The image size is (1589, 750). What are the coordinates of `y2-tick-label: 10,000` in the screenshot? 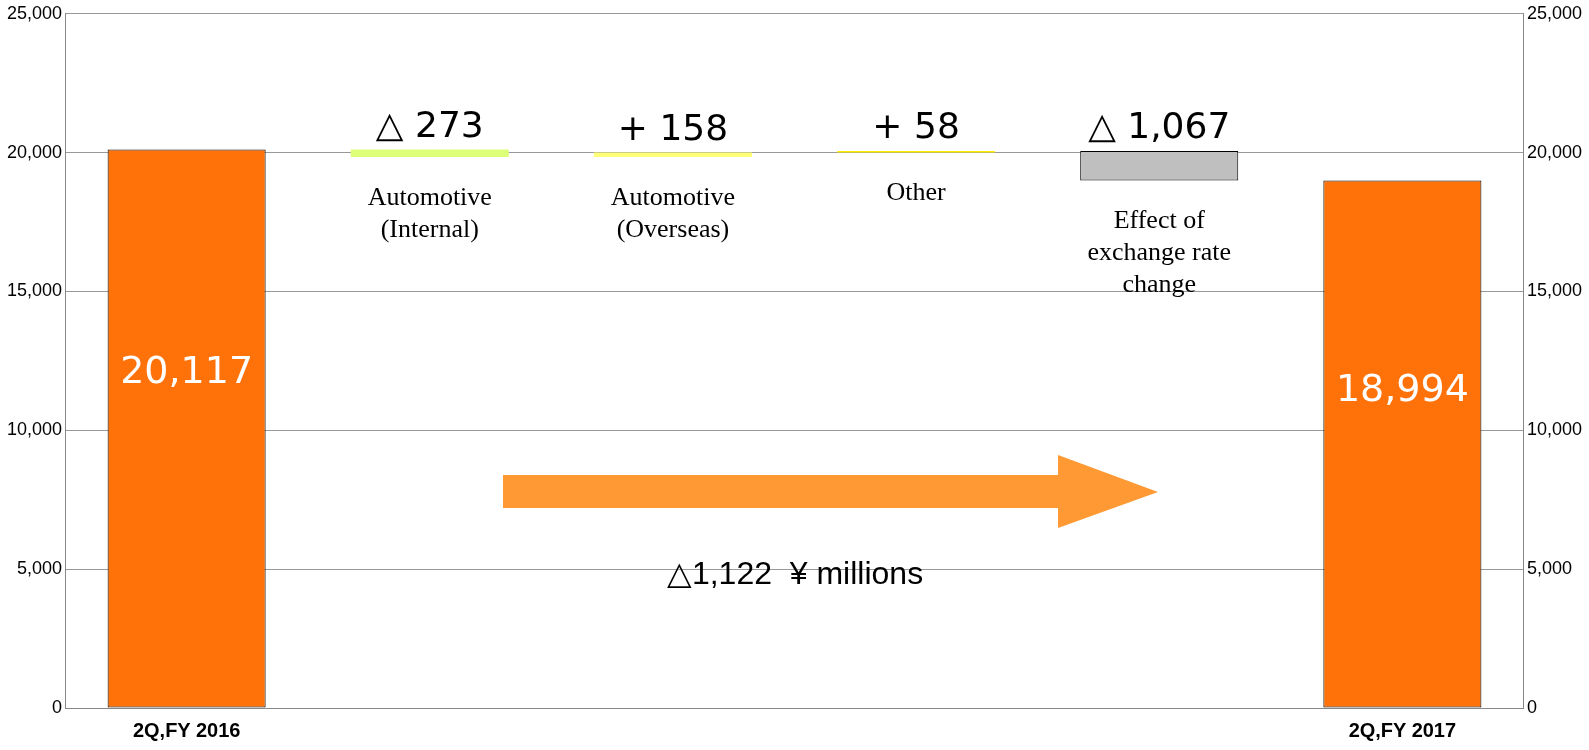 It's located at (1554, 429).